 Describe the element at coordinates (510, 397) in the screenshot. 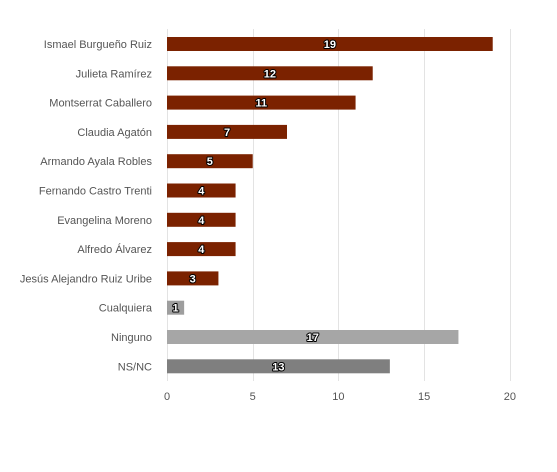

I see `x-tick-label: 20` at that location.